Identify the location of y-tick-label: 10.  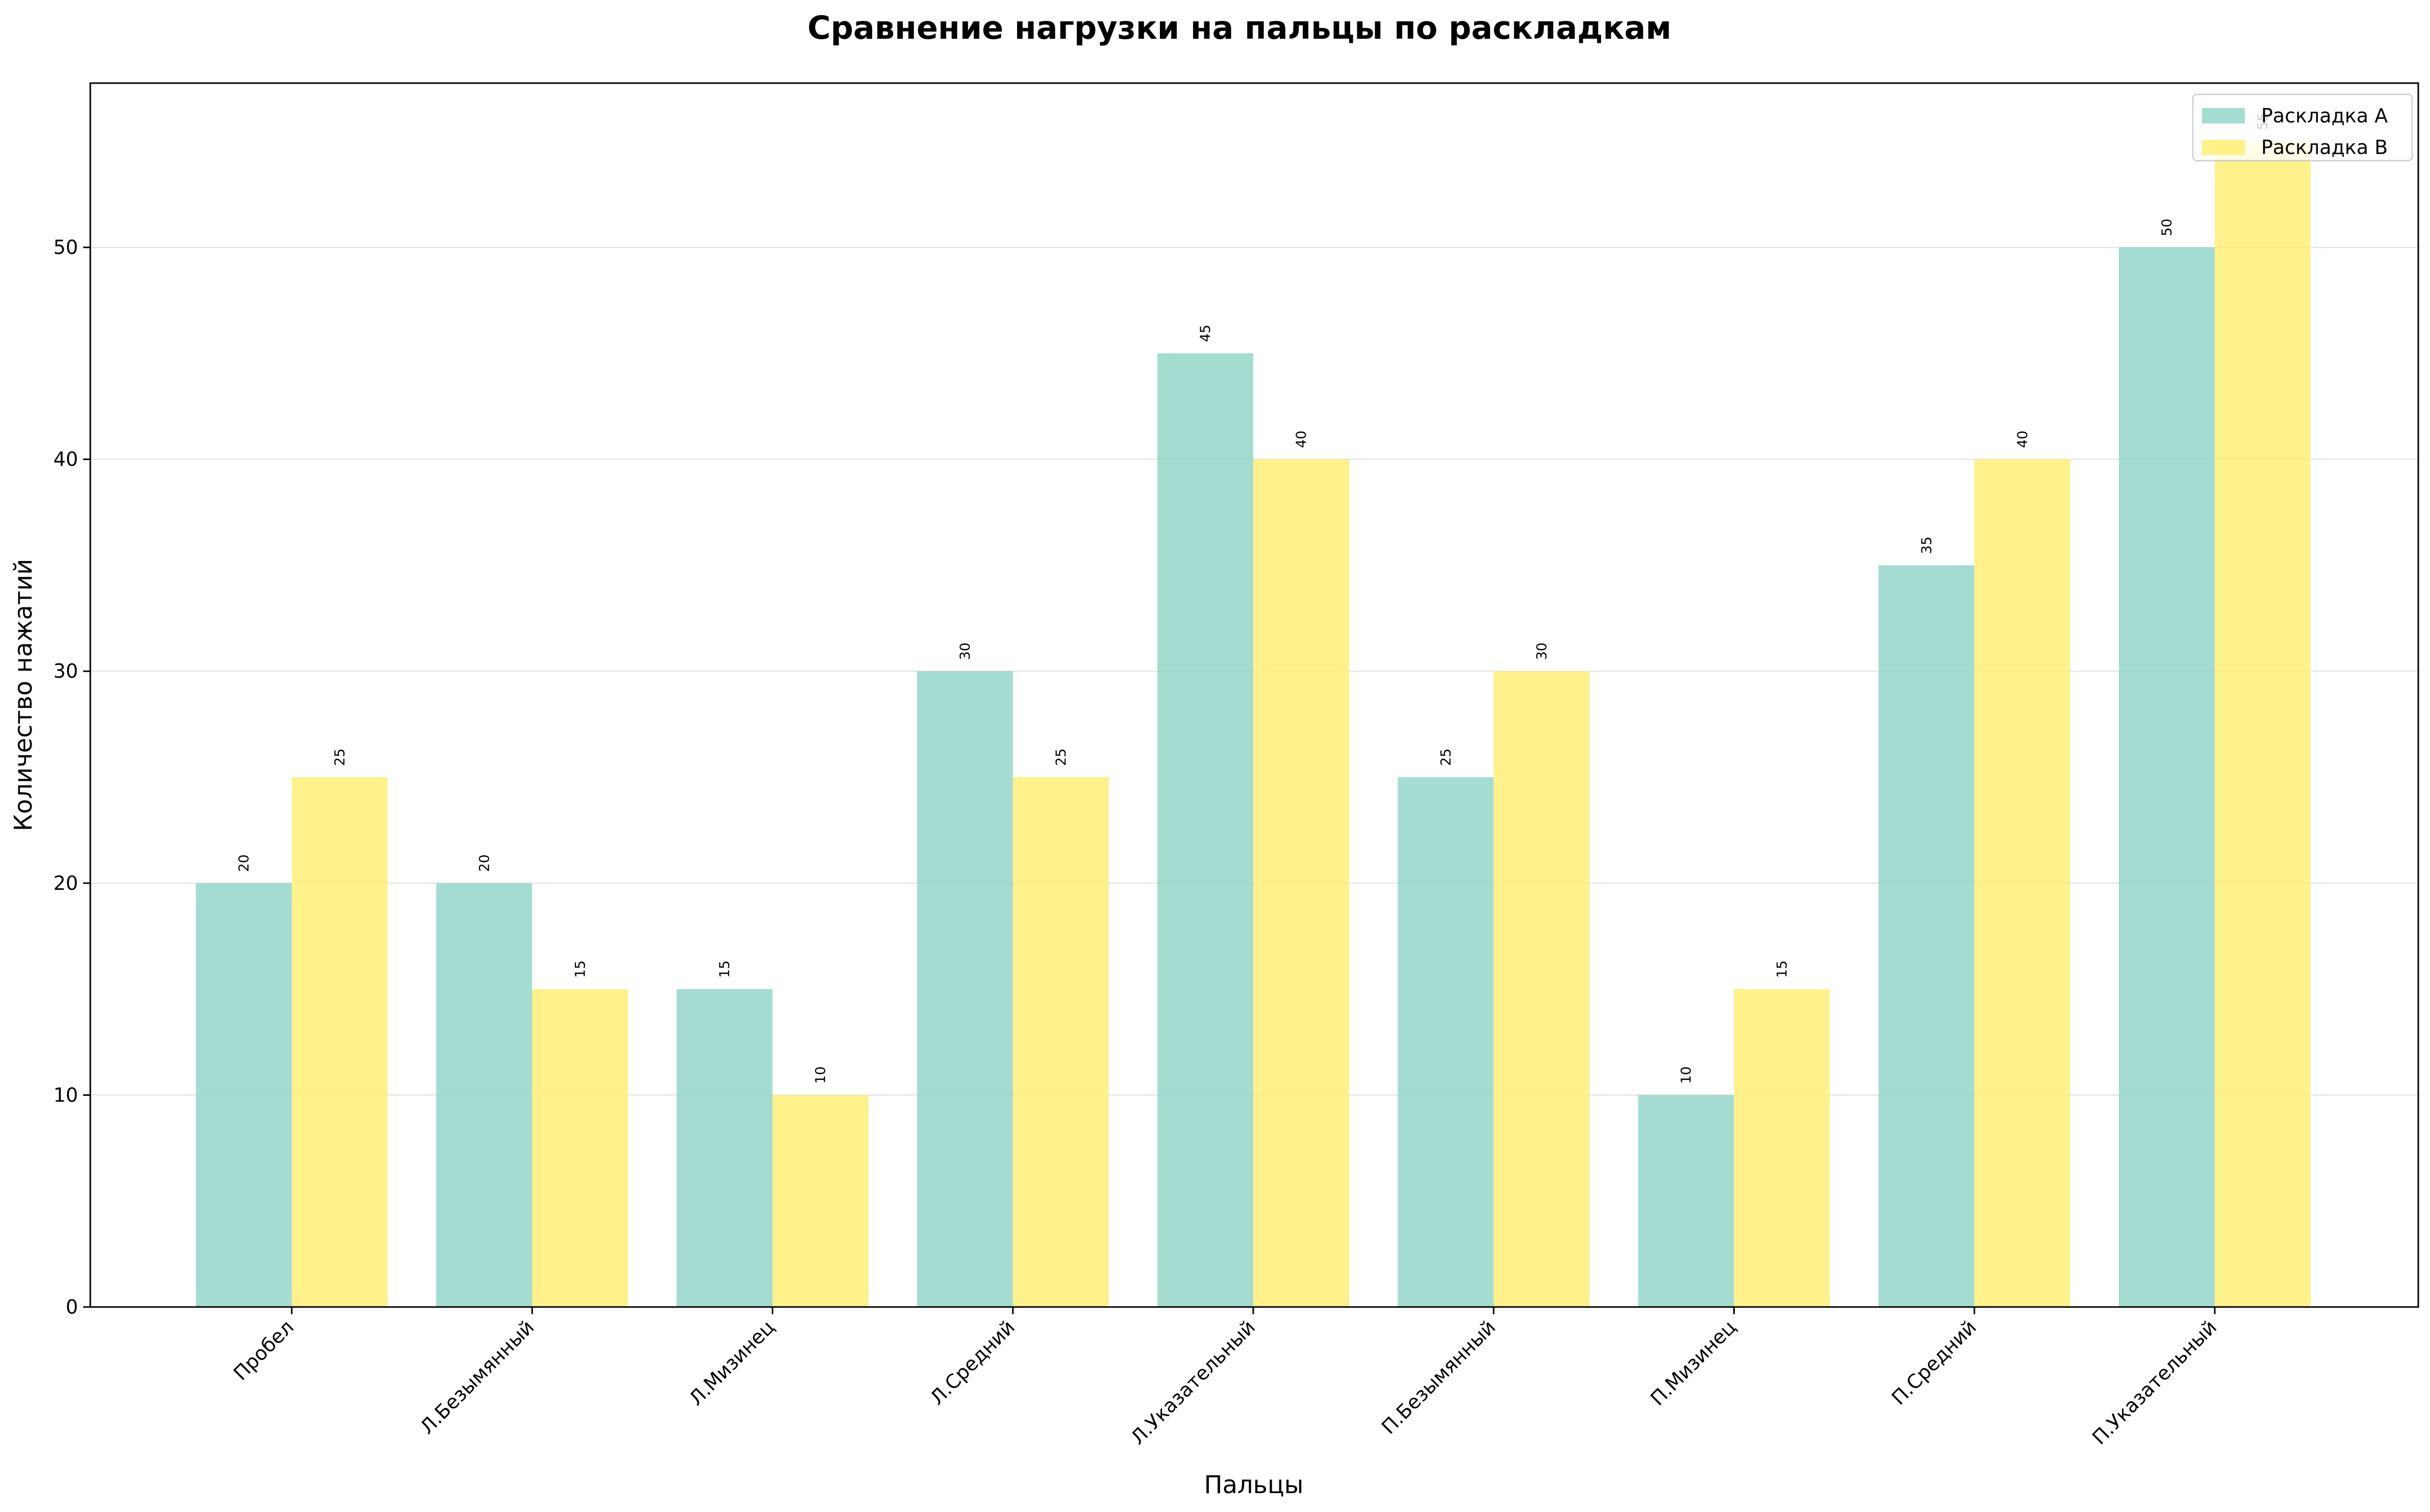
(66, 1095).